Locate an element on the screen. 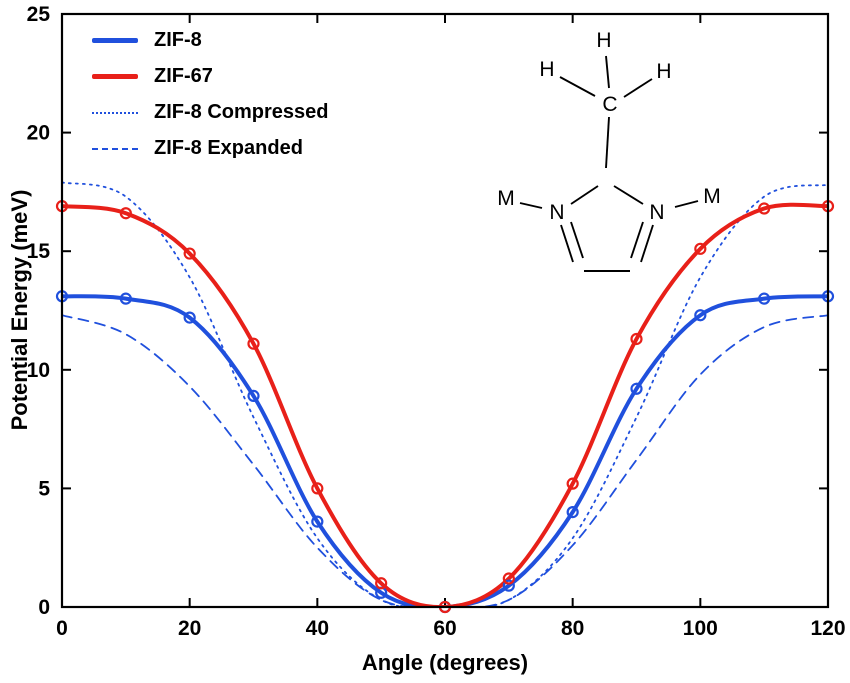 The image size is (850, 683). x-tick-label: 80 is located at coordinates (572, 628).